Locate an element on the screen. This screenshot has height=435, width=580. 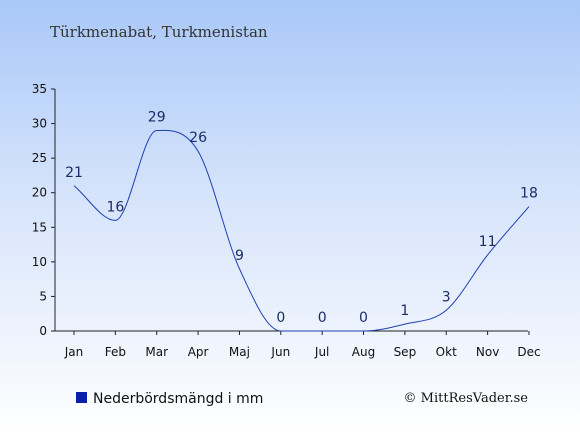
data-label: 1 is located at coordinates (404, 311).